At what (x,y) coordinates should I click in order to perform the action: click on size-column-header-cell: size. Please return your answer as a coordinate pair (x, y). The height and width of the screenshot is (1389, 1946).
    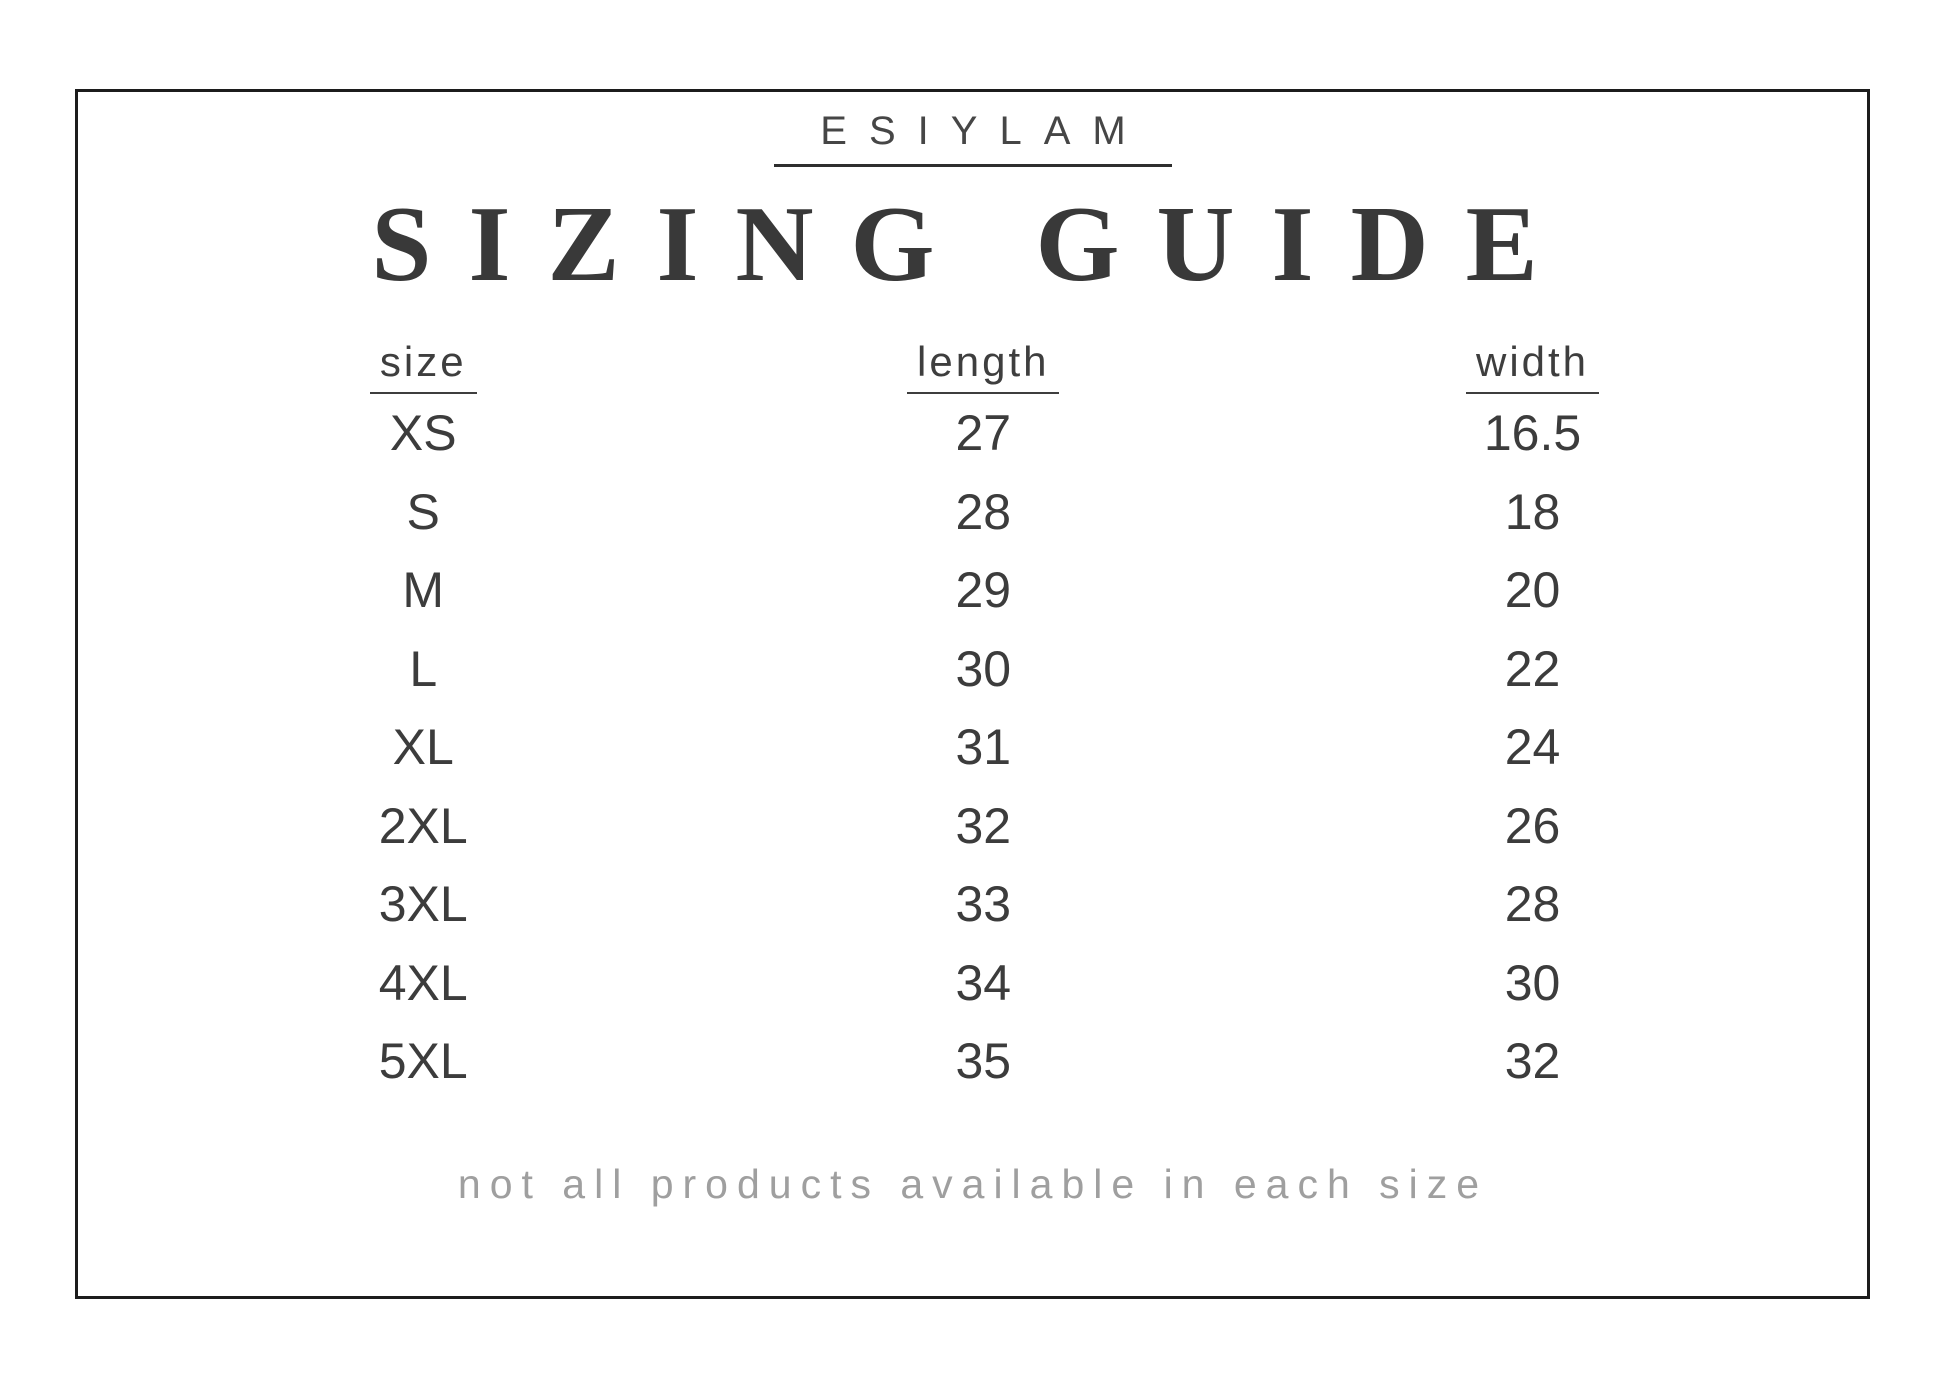
    Looking at the image, I should click on (423, 366).